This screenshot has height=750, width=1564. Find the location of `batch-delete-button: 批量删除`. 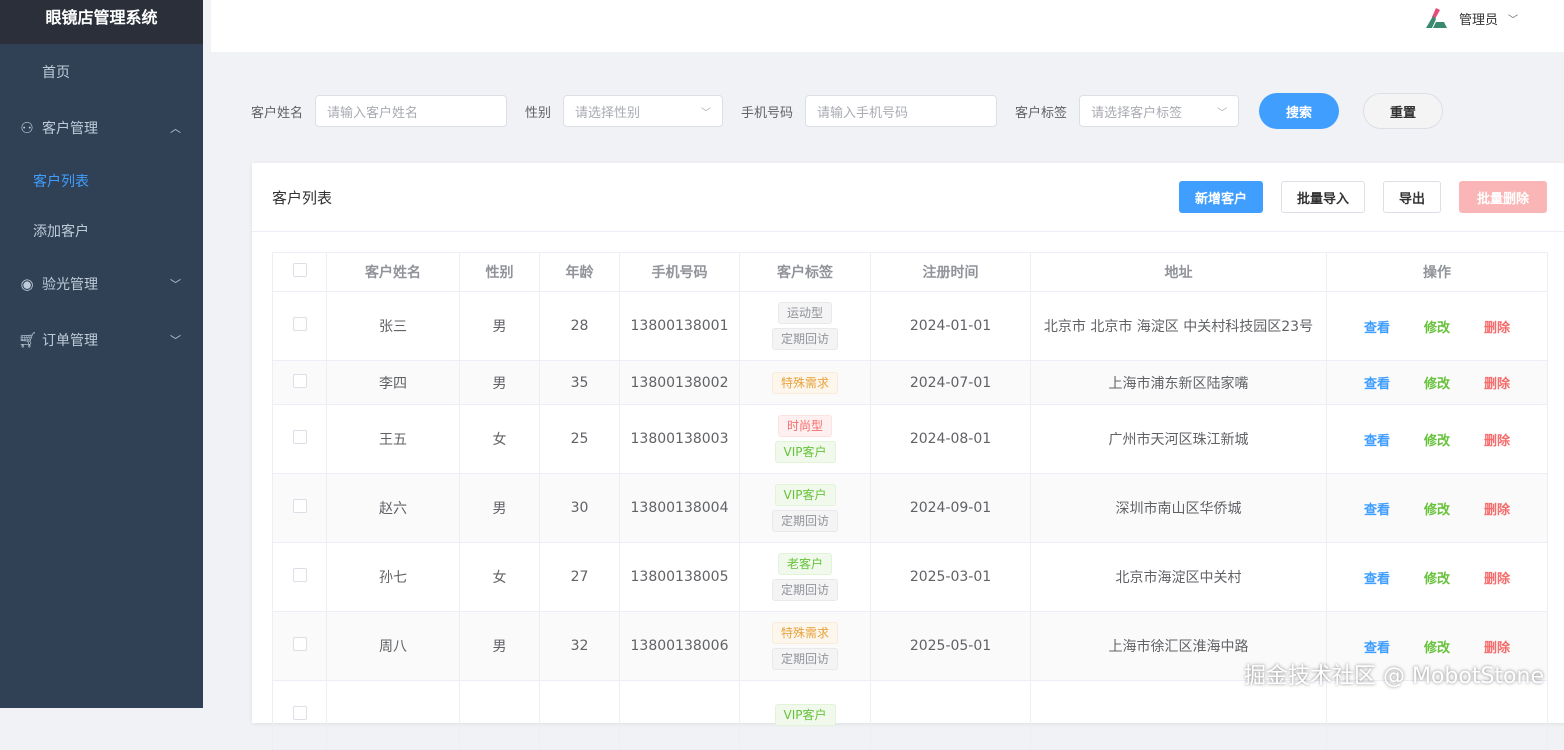

batch-delete-button: 批量删除 is located at coordinates (1503, 197).